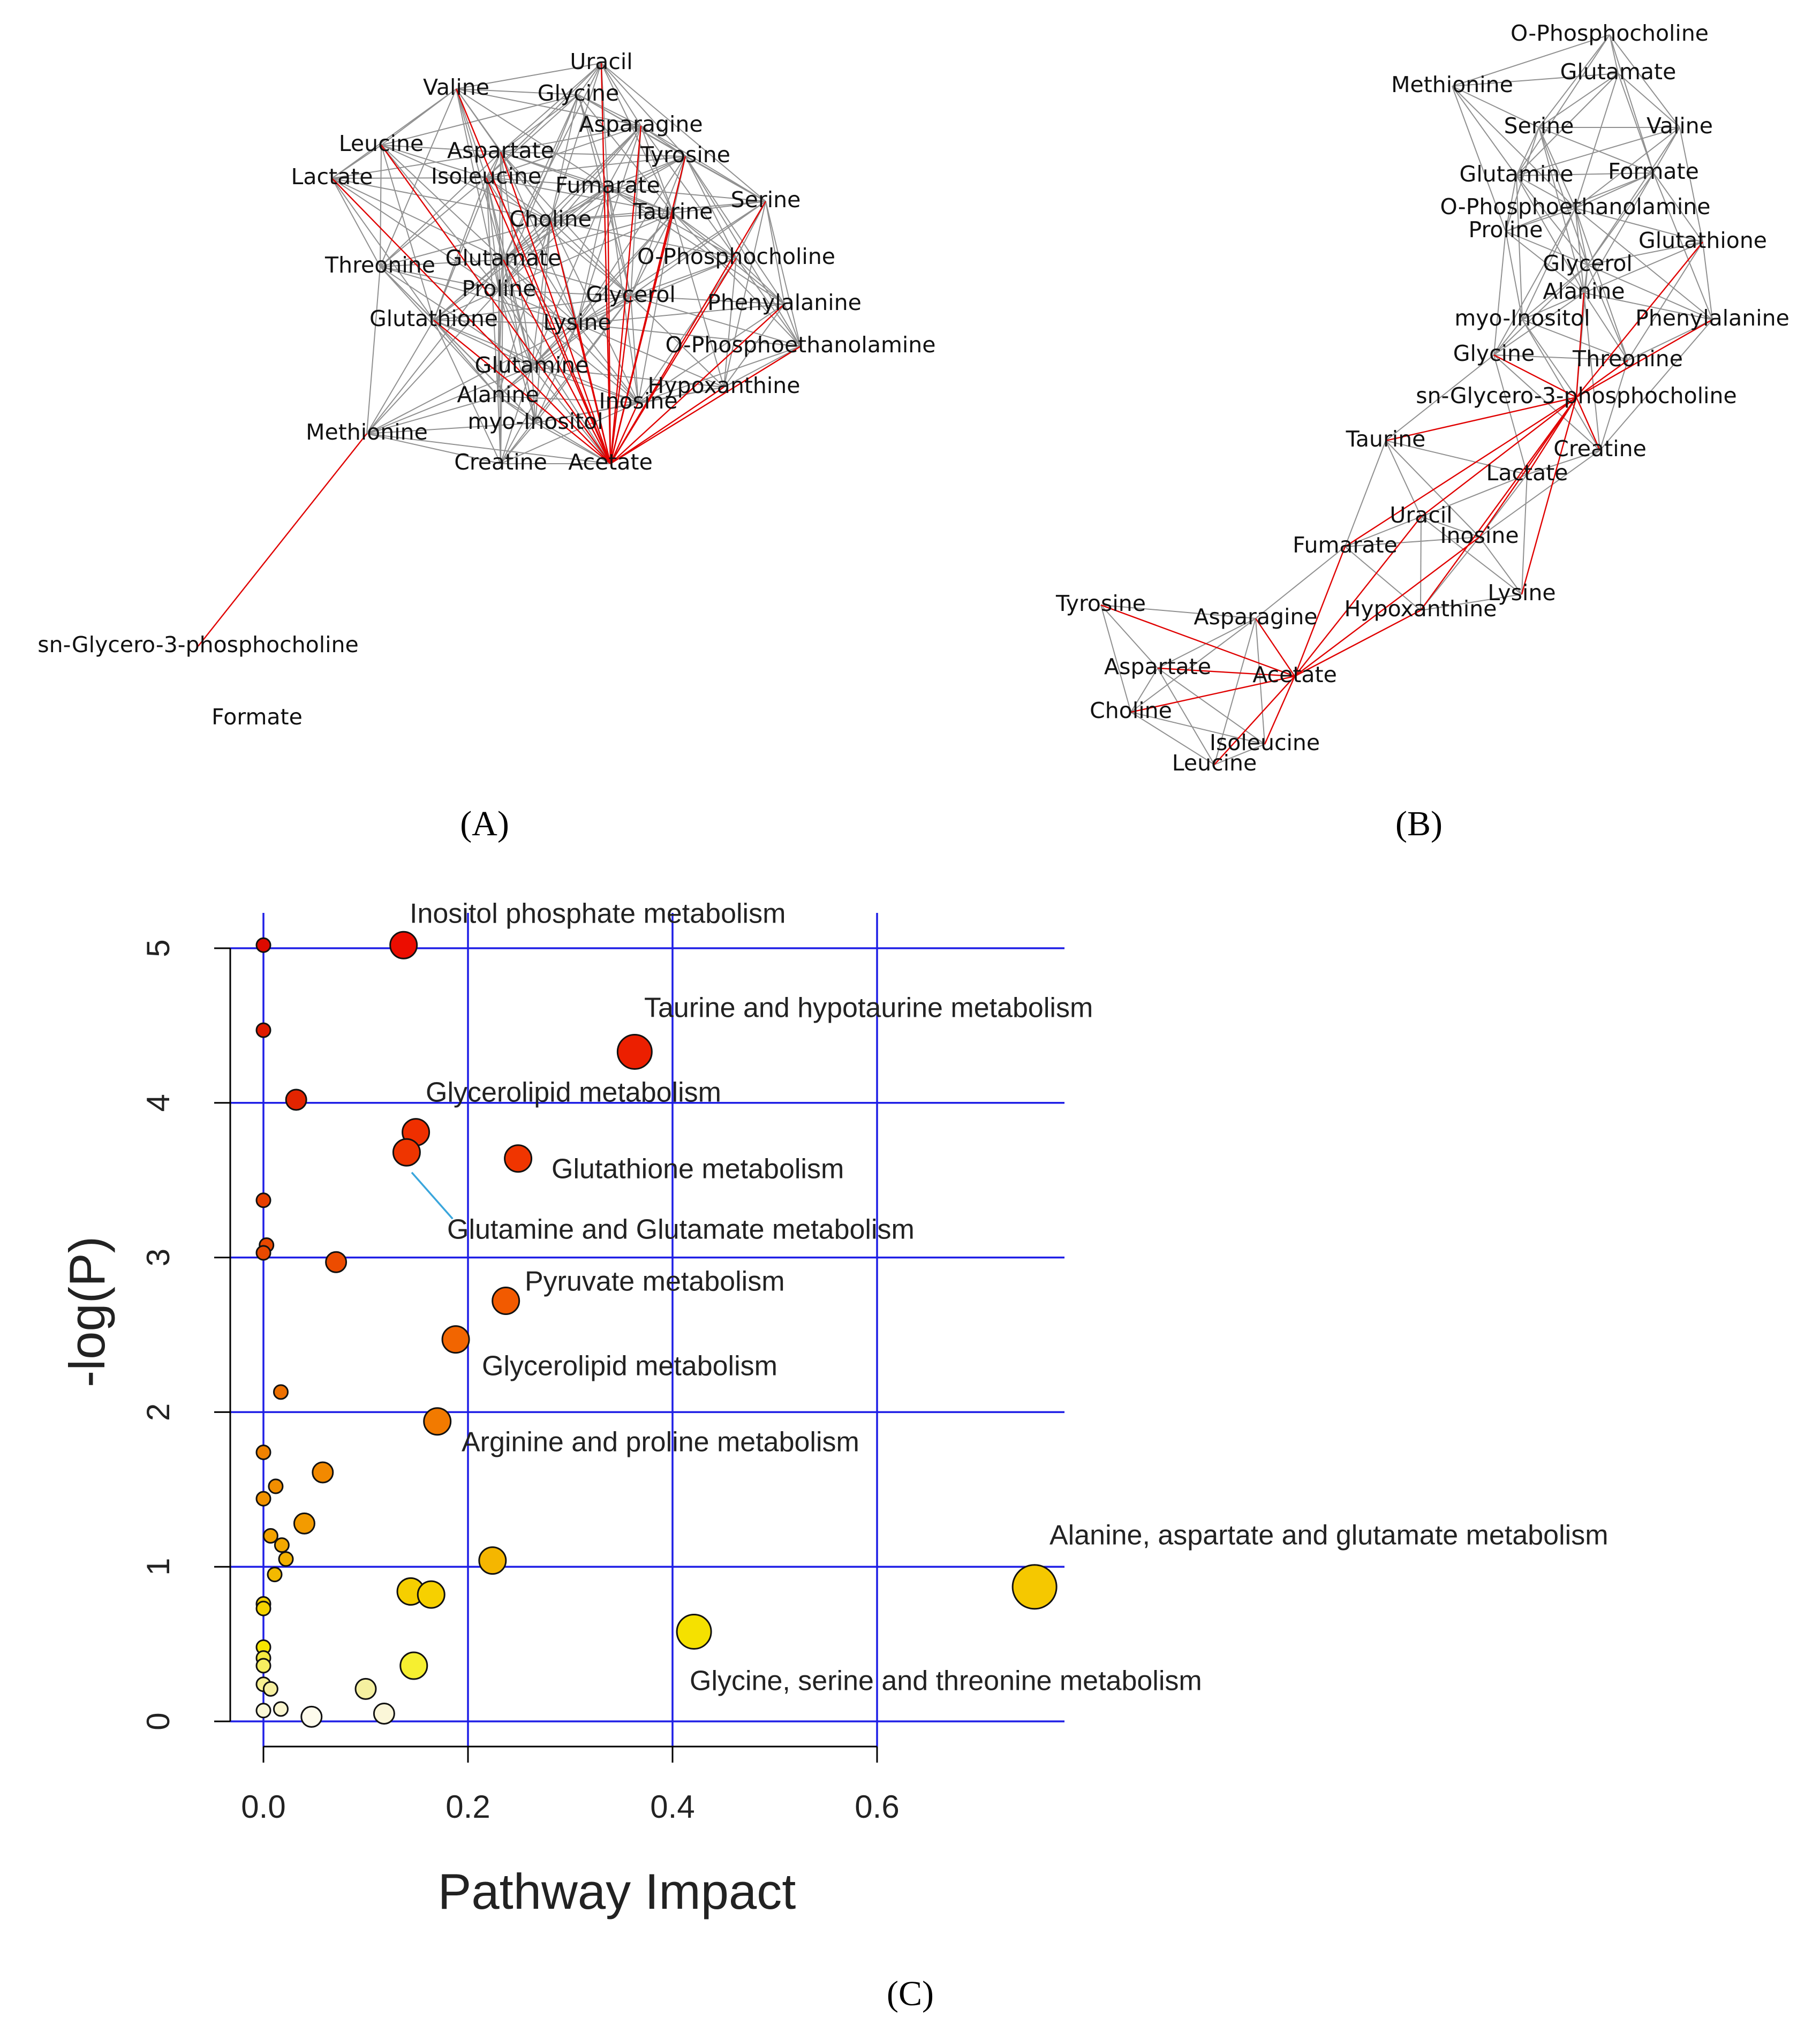  What do you see at coordinates (638, 401) in the screenshot?
I see `network-a-node-inosine: Inosine` at bounding box center [638, 401].